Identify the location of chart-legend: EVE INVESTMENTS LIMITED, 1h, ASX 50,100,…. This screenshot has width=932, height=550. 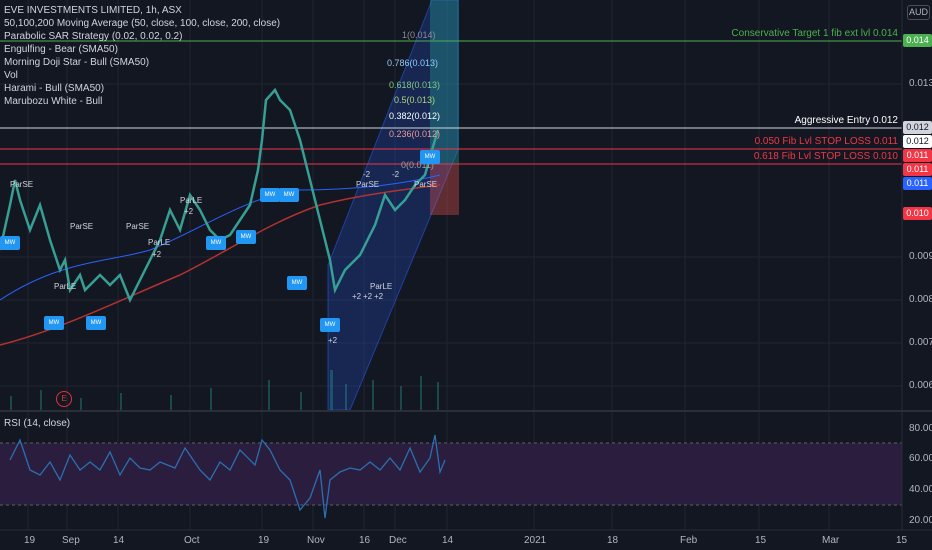
(142, 56).